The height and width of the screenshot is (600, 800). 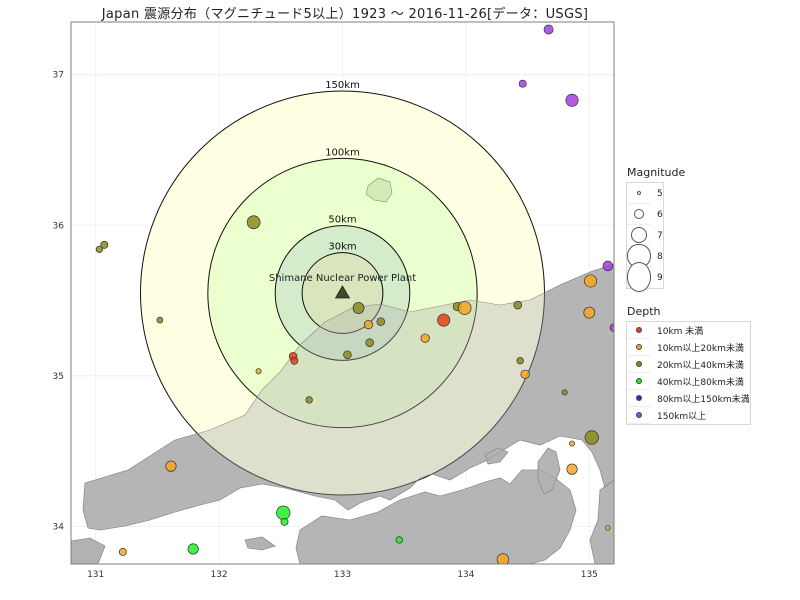 I want to click on y-axis: 34 35 36 37, so click(x=59, y=302).